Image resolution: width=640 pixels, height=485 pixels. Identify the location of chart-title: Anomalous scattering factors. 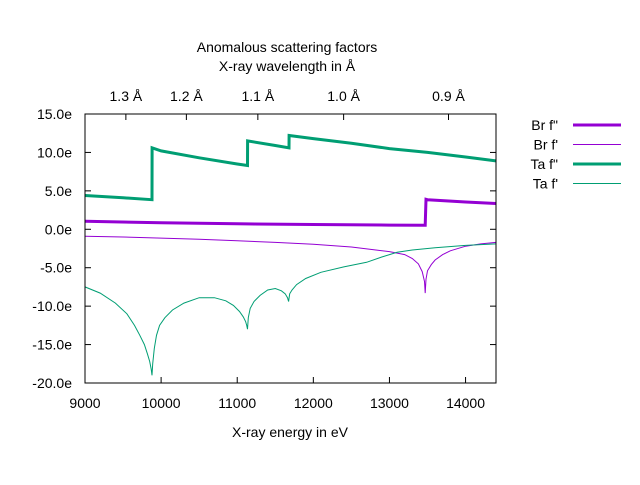
(287, 47).